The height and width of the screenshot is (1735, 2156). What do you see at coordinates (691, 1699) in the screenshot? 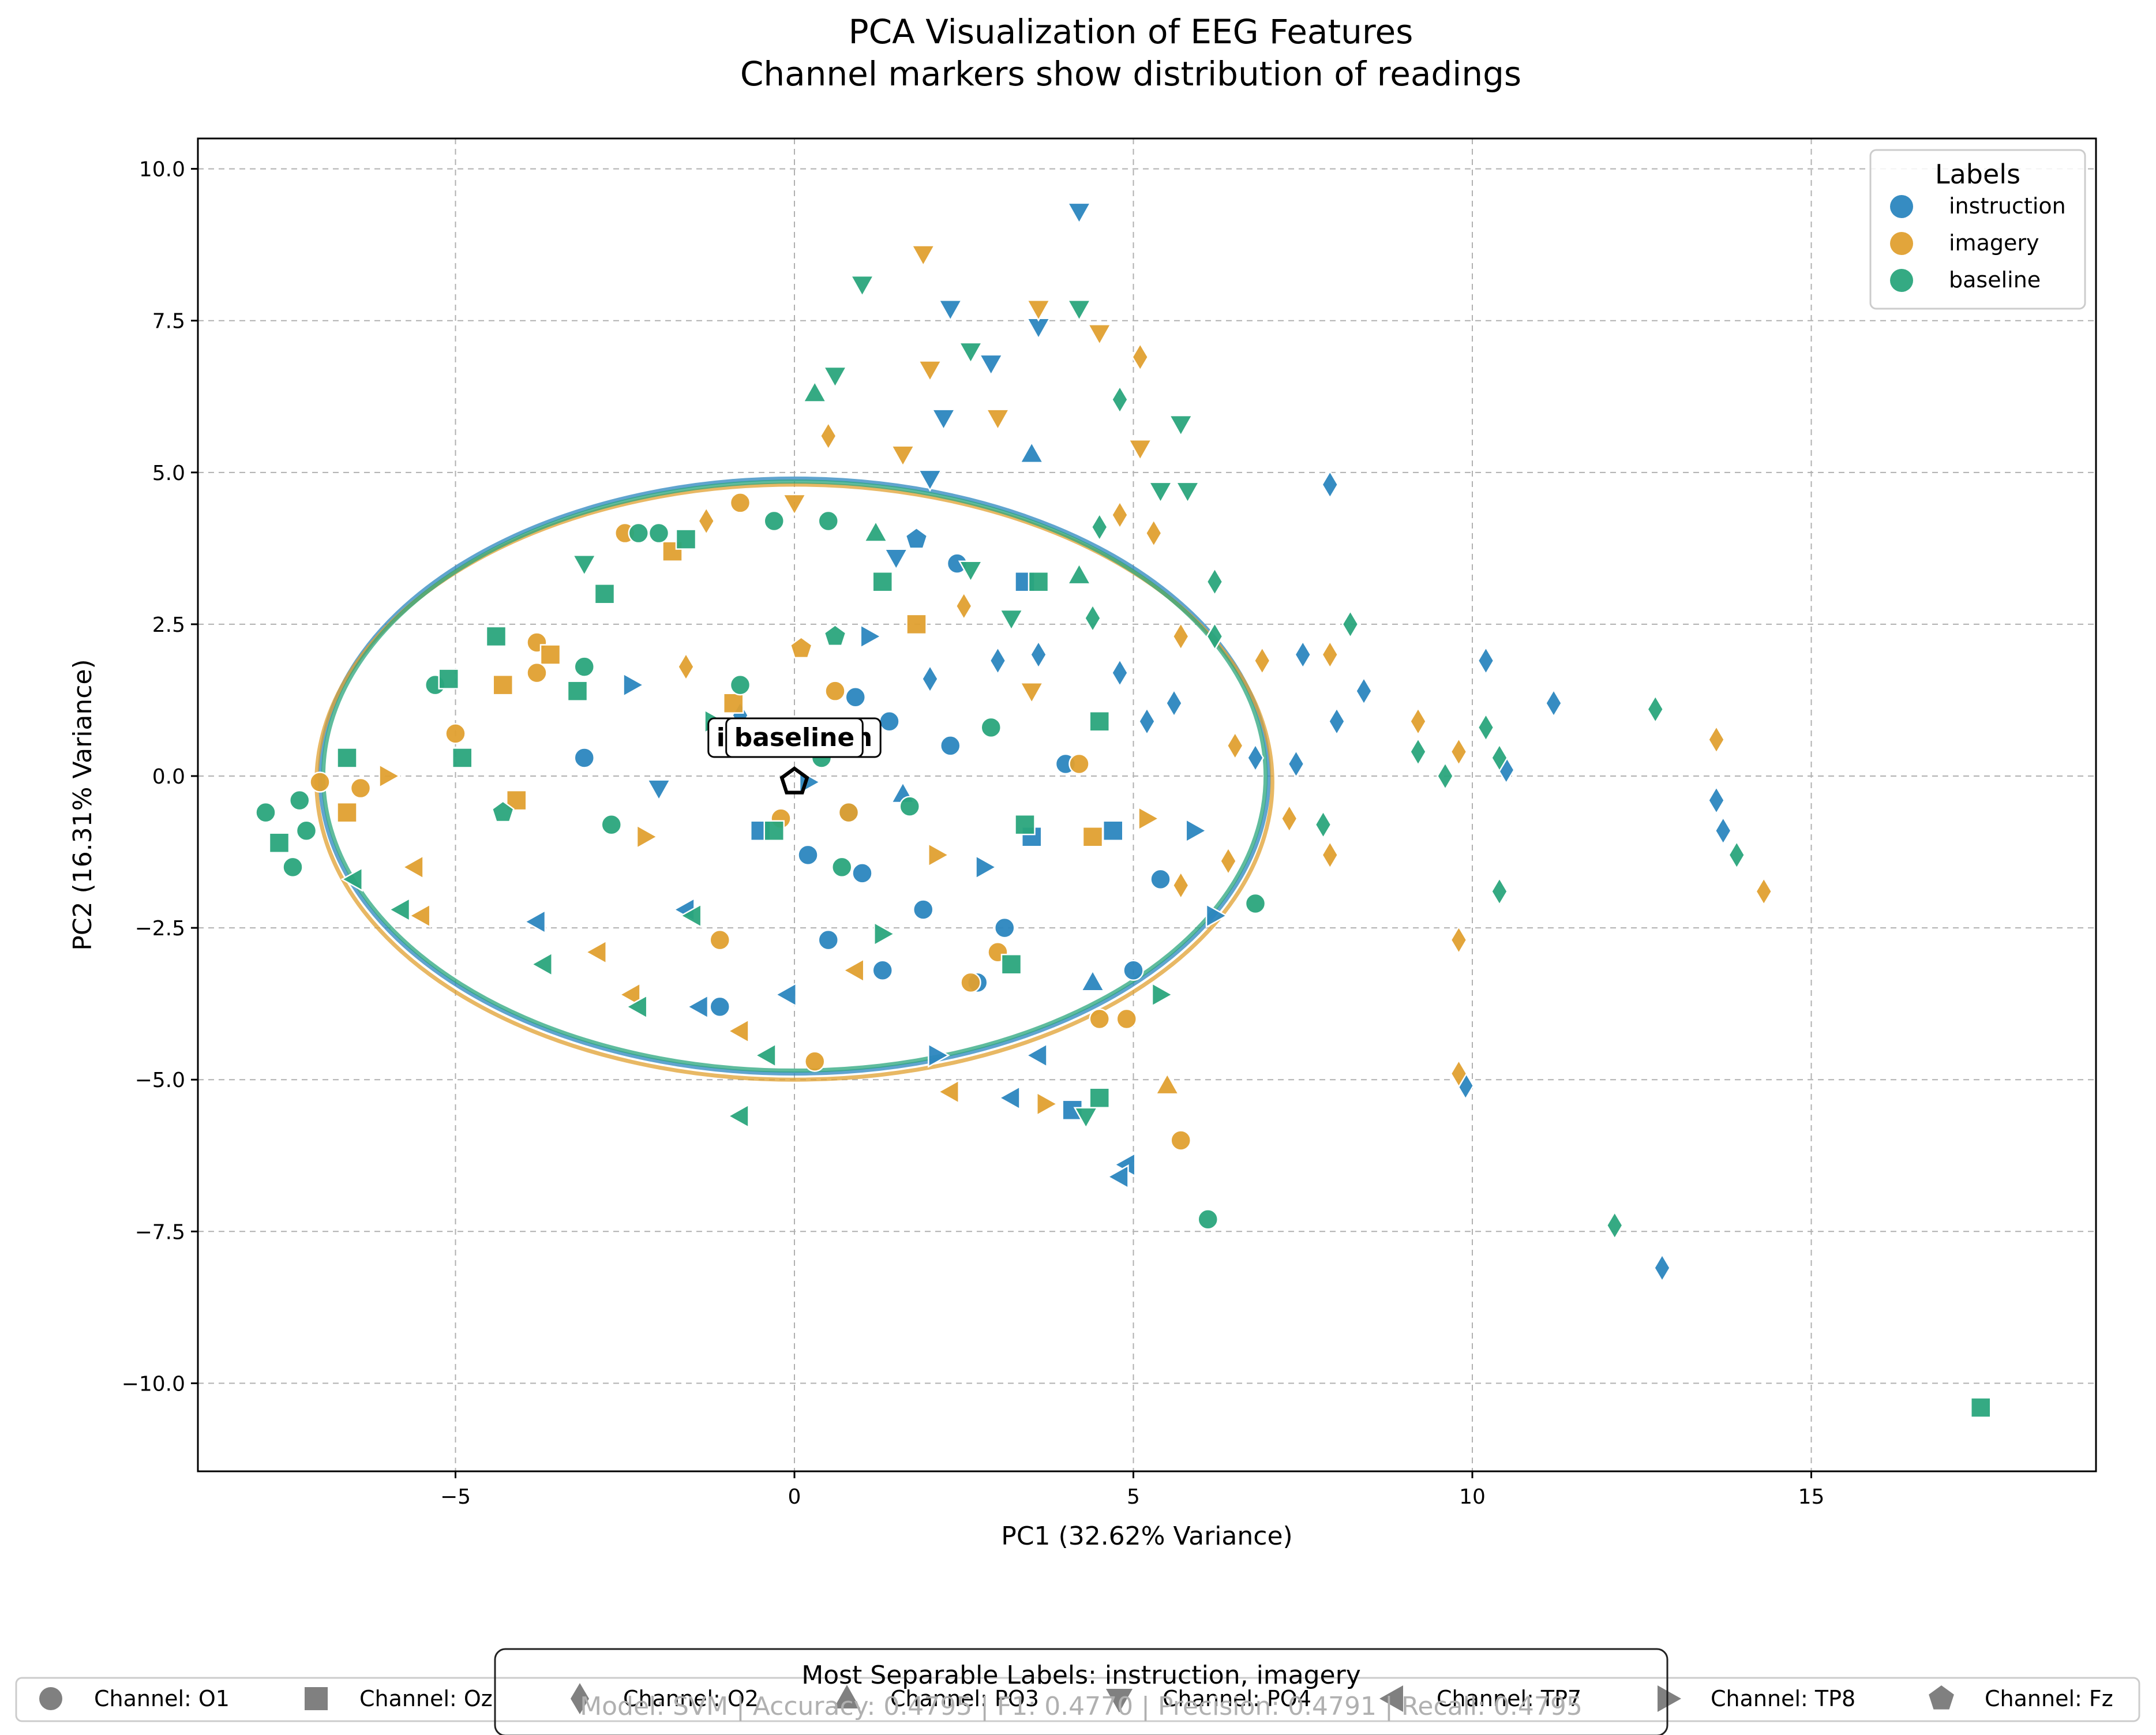
I see `channel-legend-label: Channel: O2` at bounding box center [691, 1699].